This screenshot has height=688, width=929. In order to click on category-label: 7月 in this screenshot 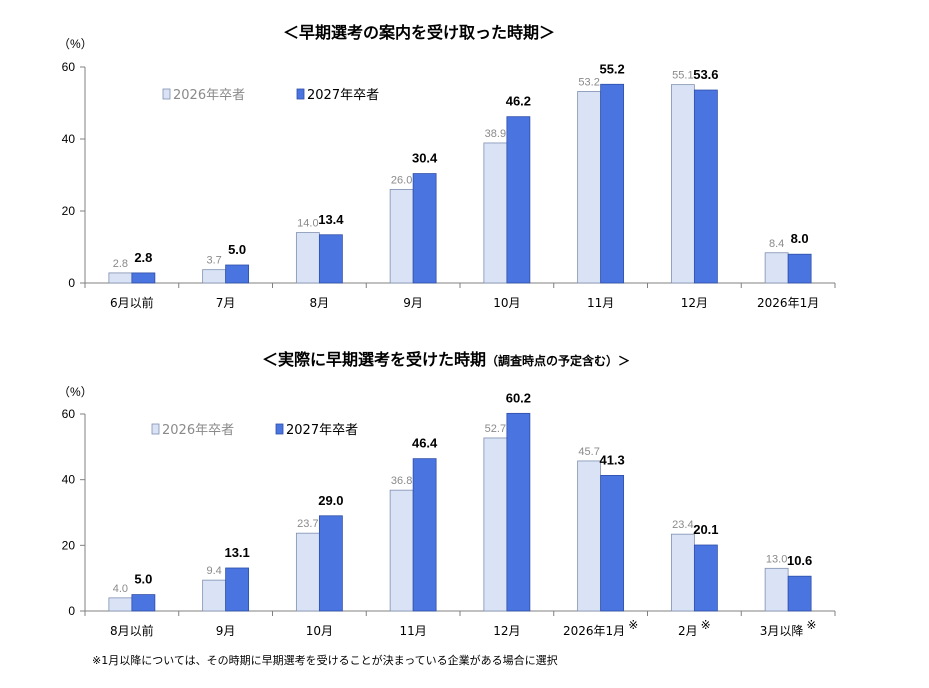, I will do `click(226, 303)`.